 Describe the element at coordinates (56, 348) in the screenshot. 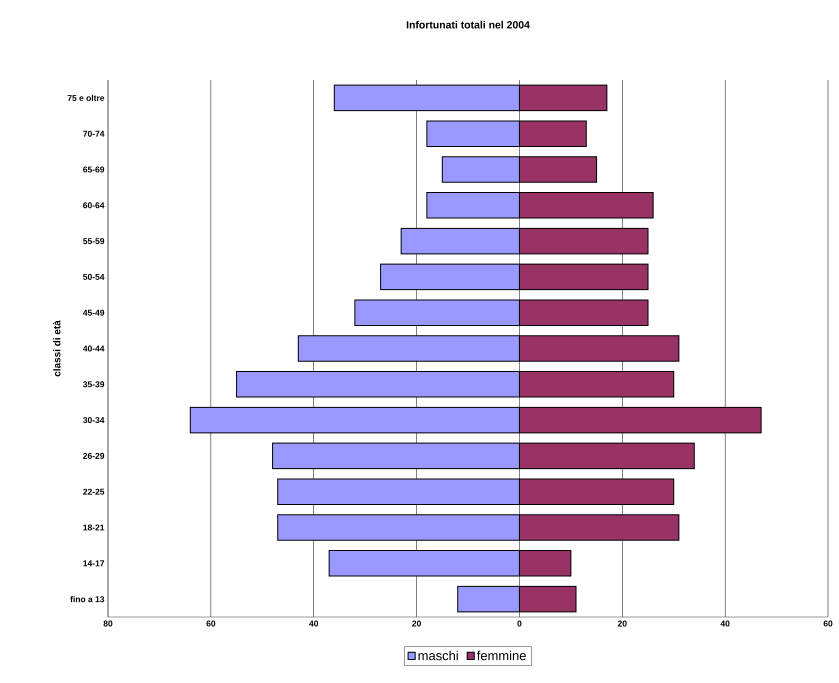

I see `y-axis-title: classi di età` at that location.